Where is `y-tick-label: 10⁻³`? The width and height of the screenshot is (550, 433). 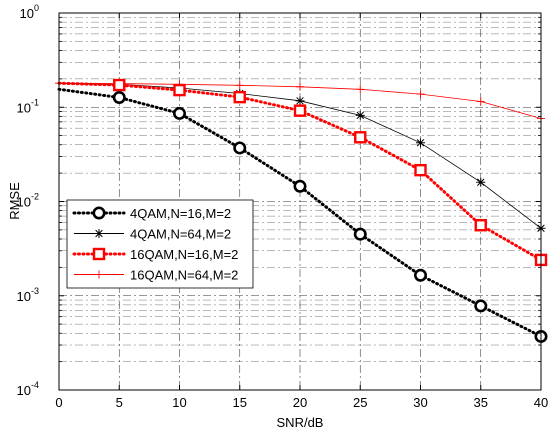
y-tick-label: 10⁻³ is located at coordinates (28, 295).